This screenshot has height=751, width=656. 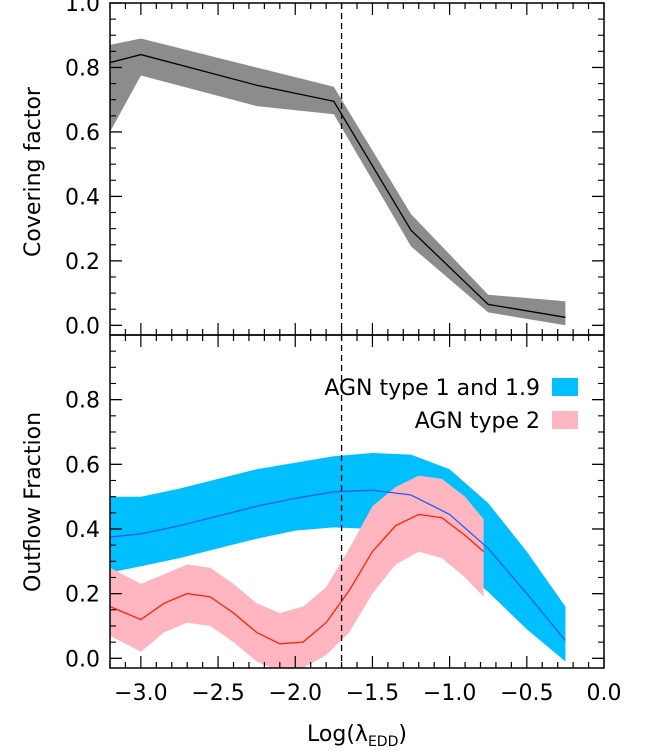 I want to click on legend: AGN type 1 and 1.9 AGN type 2, so click(x=451, y=405).